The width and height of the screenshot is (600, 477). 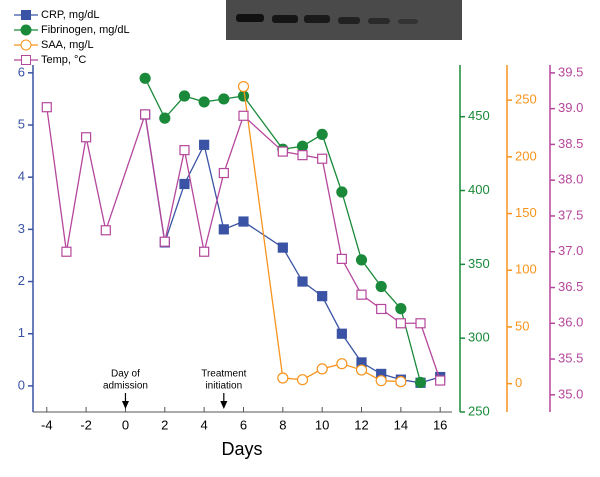 I want to click on y-tick-label: 5, so click(x=21, y=123).